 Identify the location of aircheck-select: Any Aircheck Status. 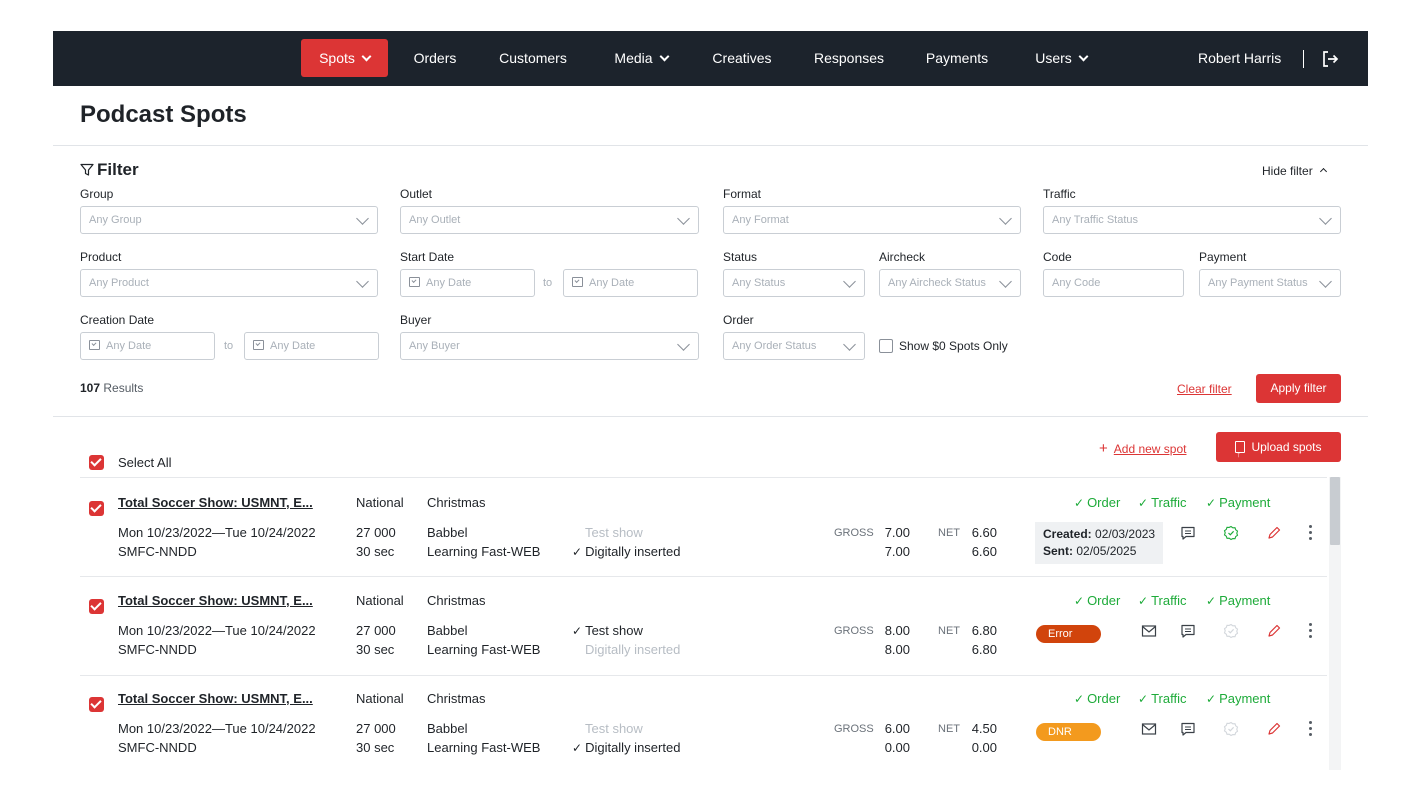
(950, 283).